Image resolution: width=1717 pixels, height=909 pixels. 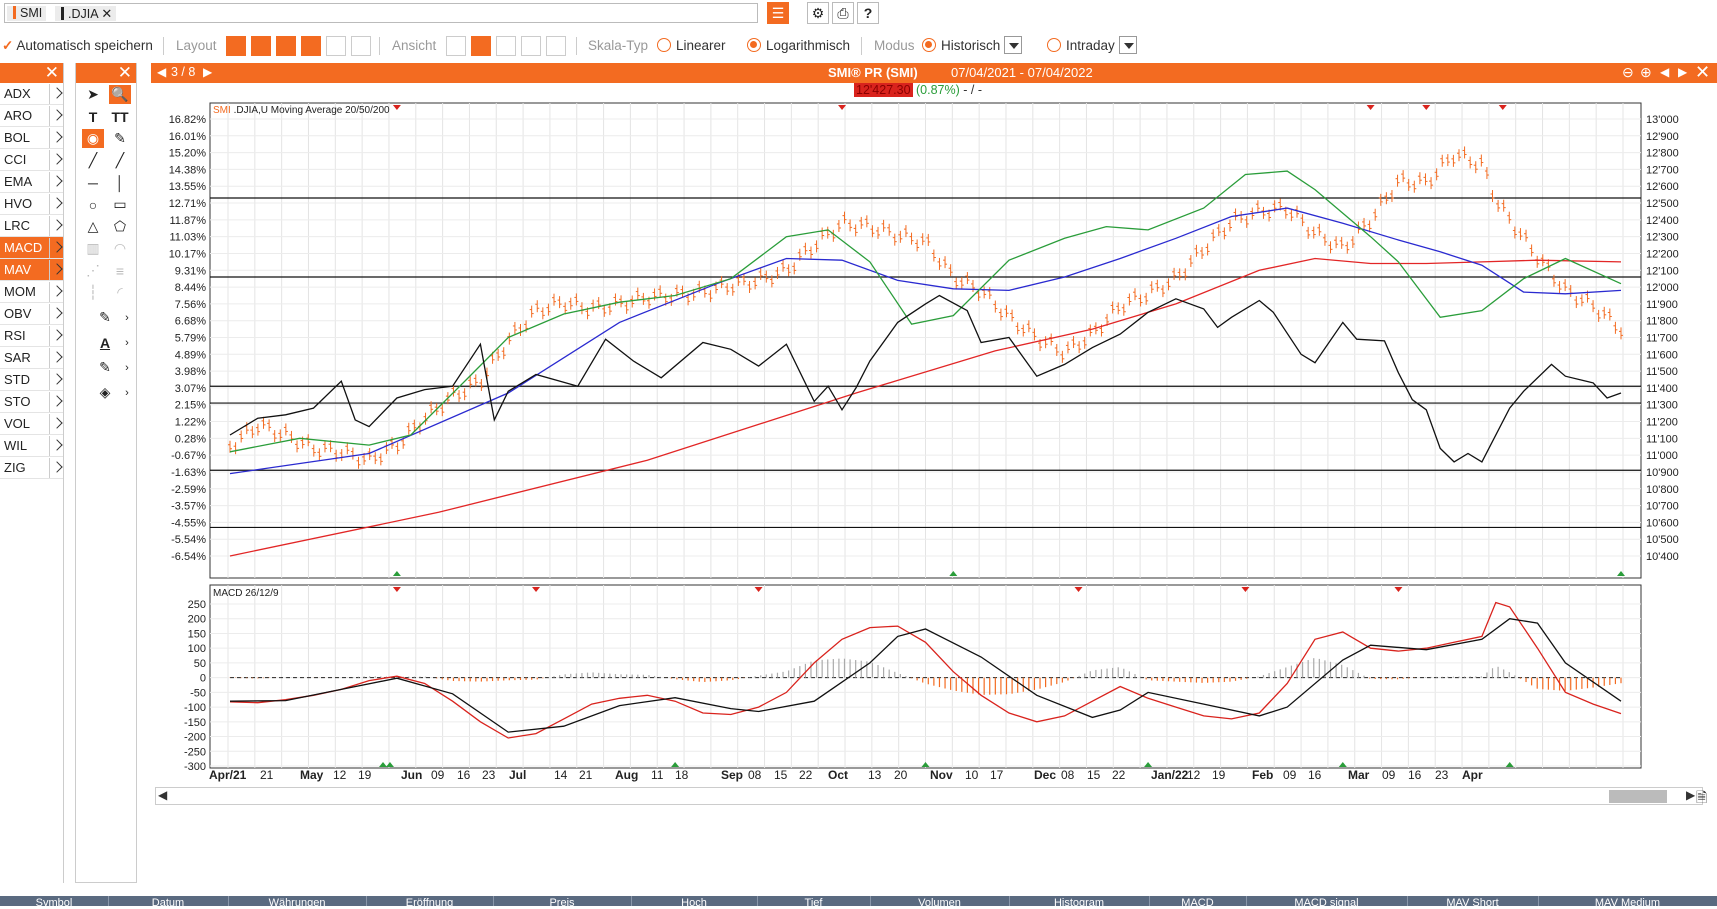 What do you see at coordinates (105, 342) in the screenshot?
I see `text-color-icon: A` at bounding box center [105, 342].